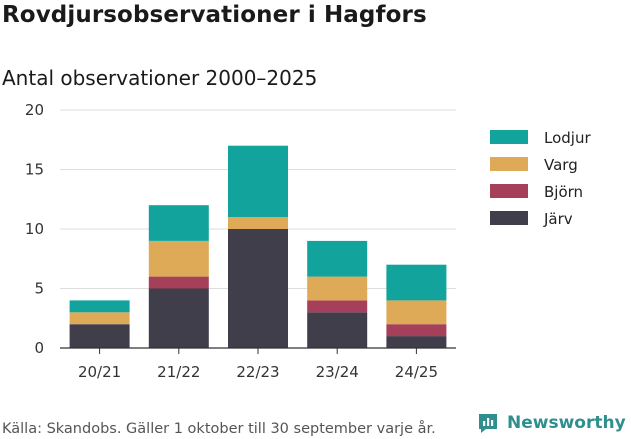 The width and height of the screenshot is (631, 439). What do you see at coordinates (509, 191) in the screenshot?
I see `legend-swatch-björn` at bounding box center [509, 191].